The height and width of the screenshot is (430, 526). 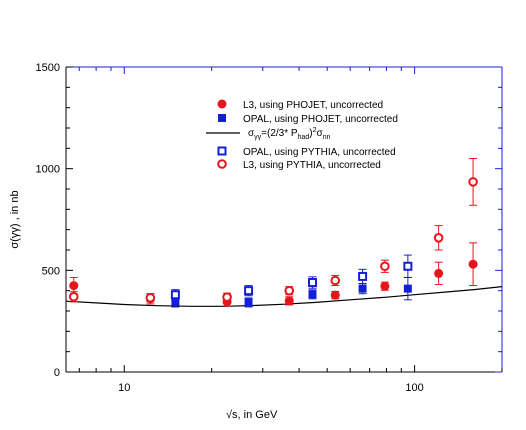 I want to click on legend-label: σγγ=(2/3* Phad)2σnn, so click(x=289, y=134).